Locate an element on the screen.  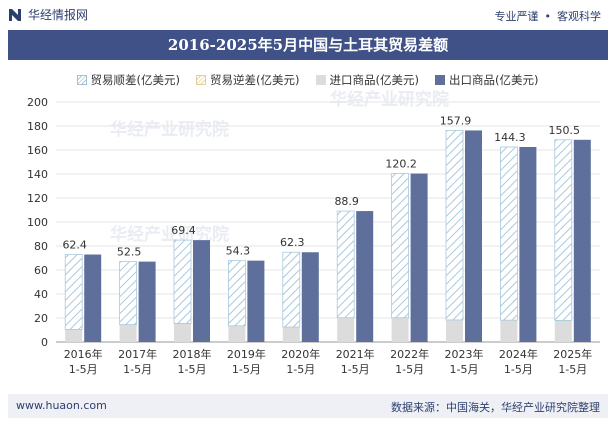
surplus-data-label: 144.3 is located at coordinates (510, 137).